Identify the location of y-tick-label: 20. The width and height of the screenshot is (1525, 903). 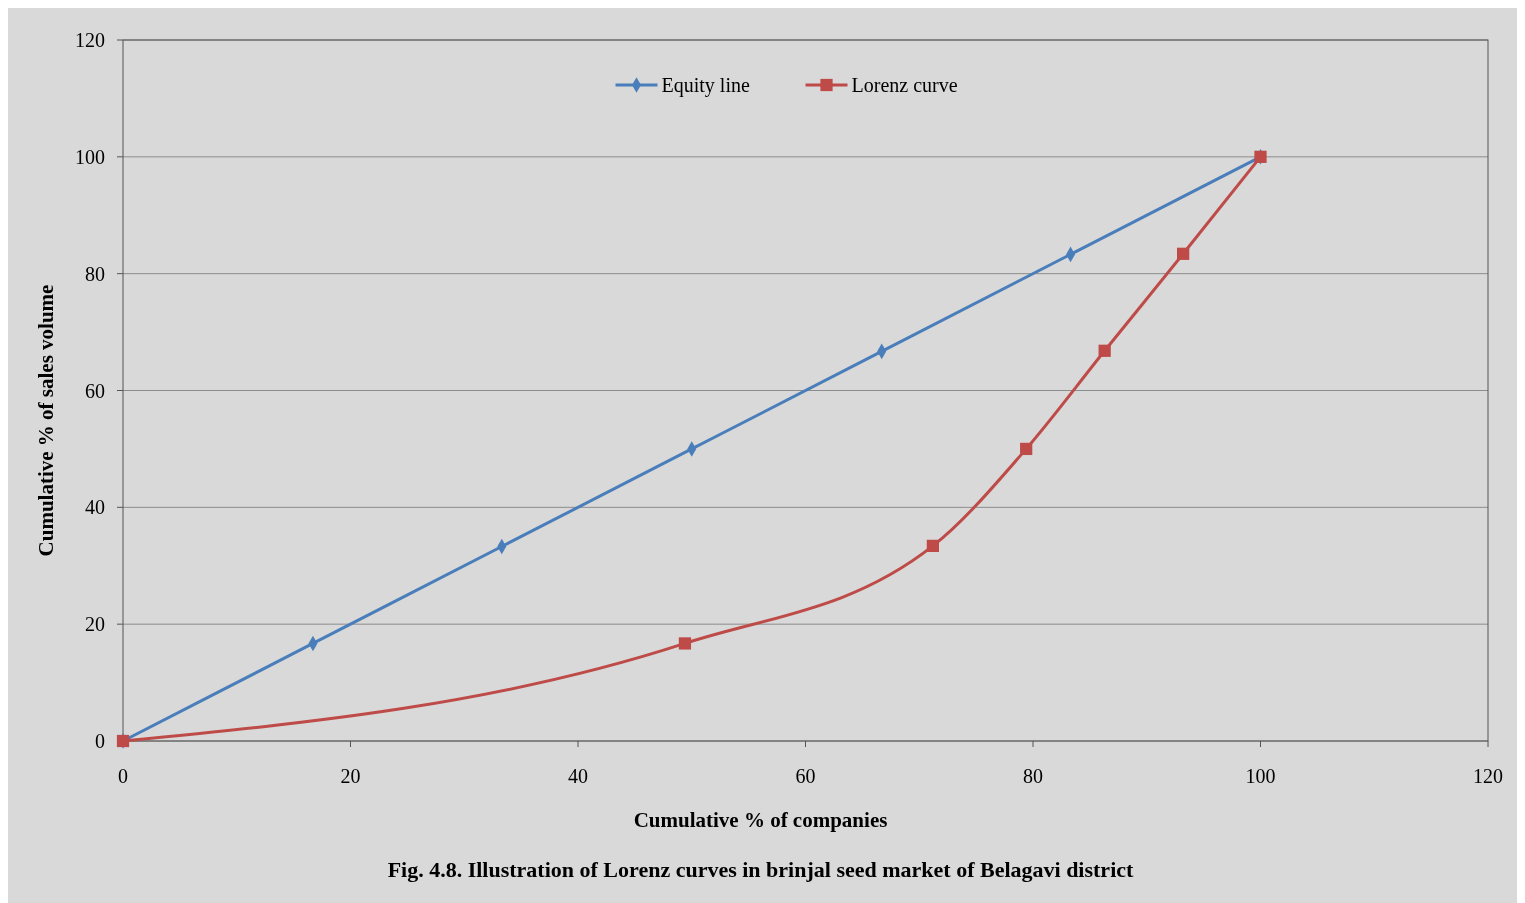
(95, 624).